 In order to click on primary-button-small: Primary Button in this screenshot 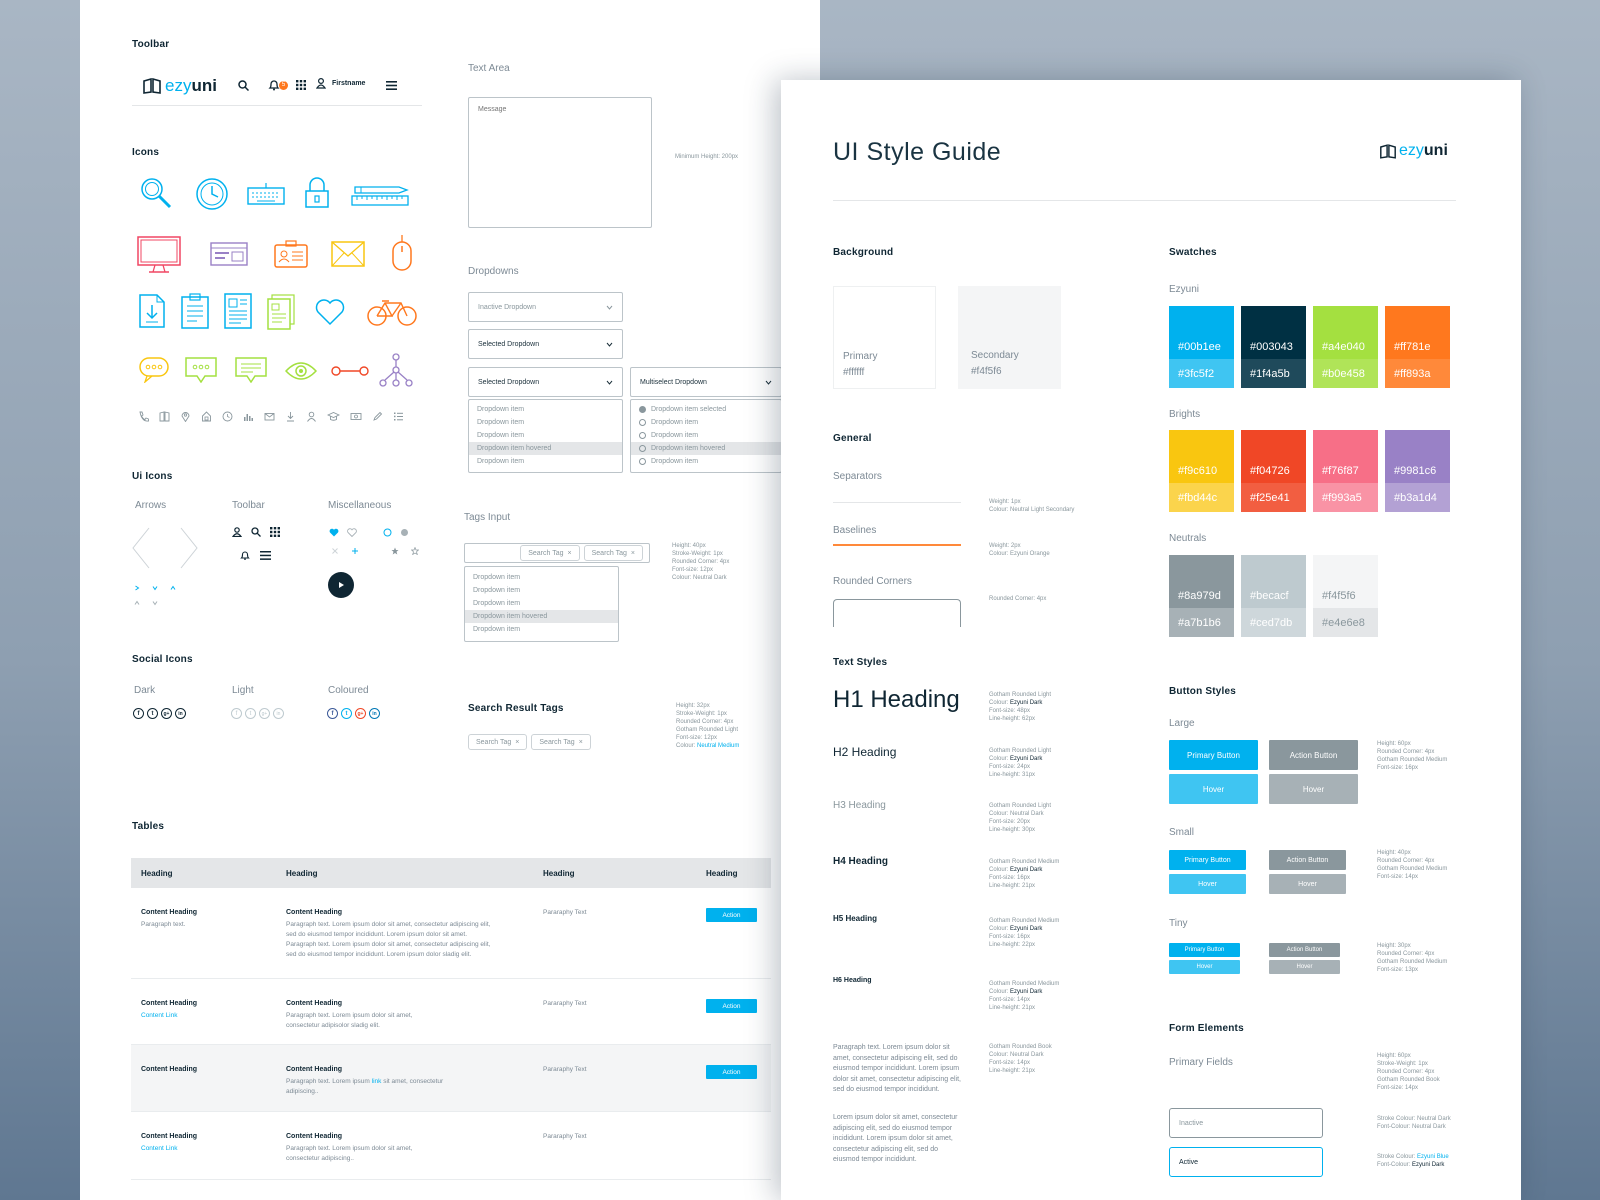, I will do `click(1207, 860)`.